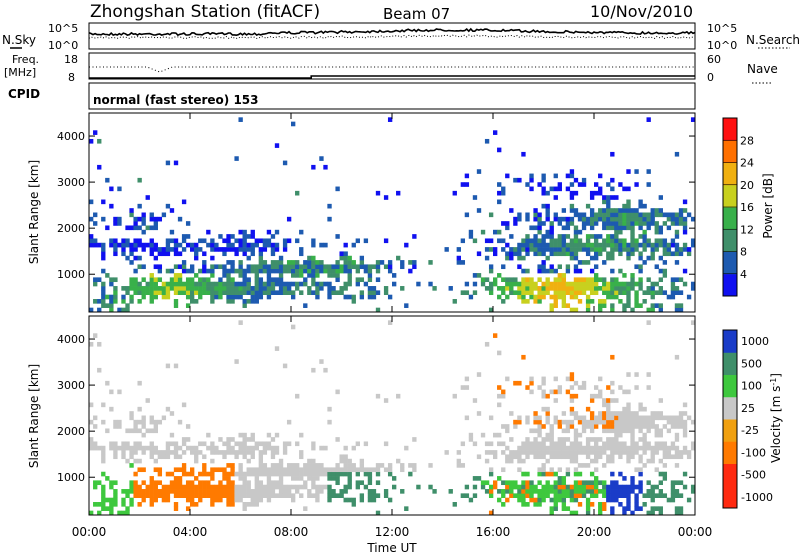 This screenshot has width=800, height=554. I want to click on station-title: Zhongshan Station (fitACF), so click(205, 12).